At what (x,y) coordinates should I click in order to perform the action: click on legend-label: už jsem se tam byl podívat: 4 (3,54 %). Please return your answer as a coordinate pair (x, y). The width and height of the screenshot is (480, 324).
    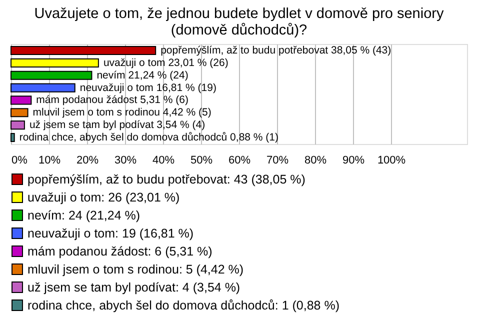
    Looking at the image, I should click on (134, 287).